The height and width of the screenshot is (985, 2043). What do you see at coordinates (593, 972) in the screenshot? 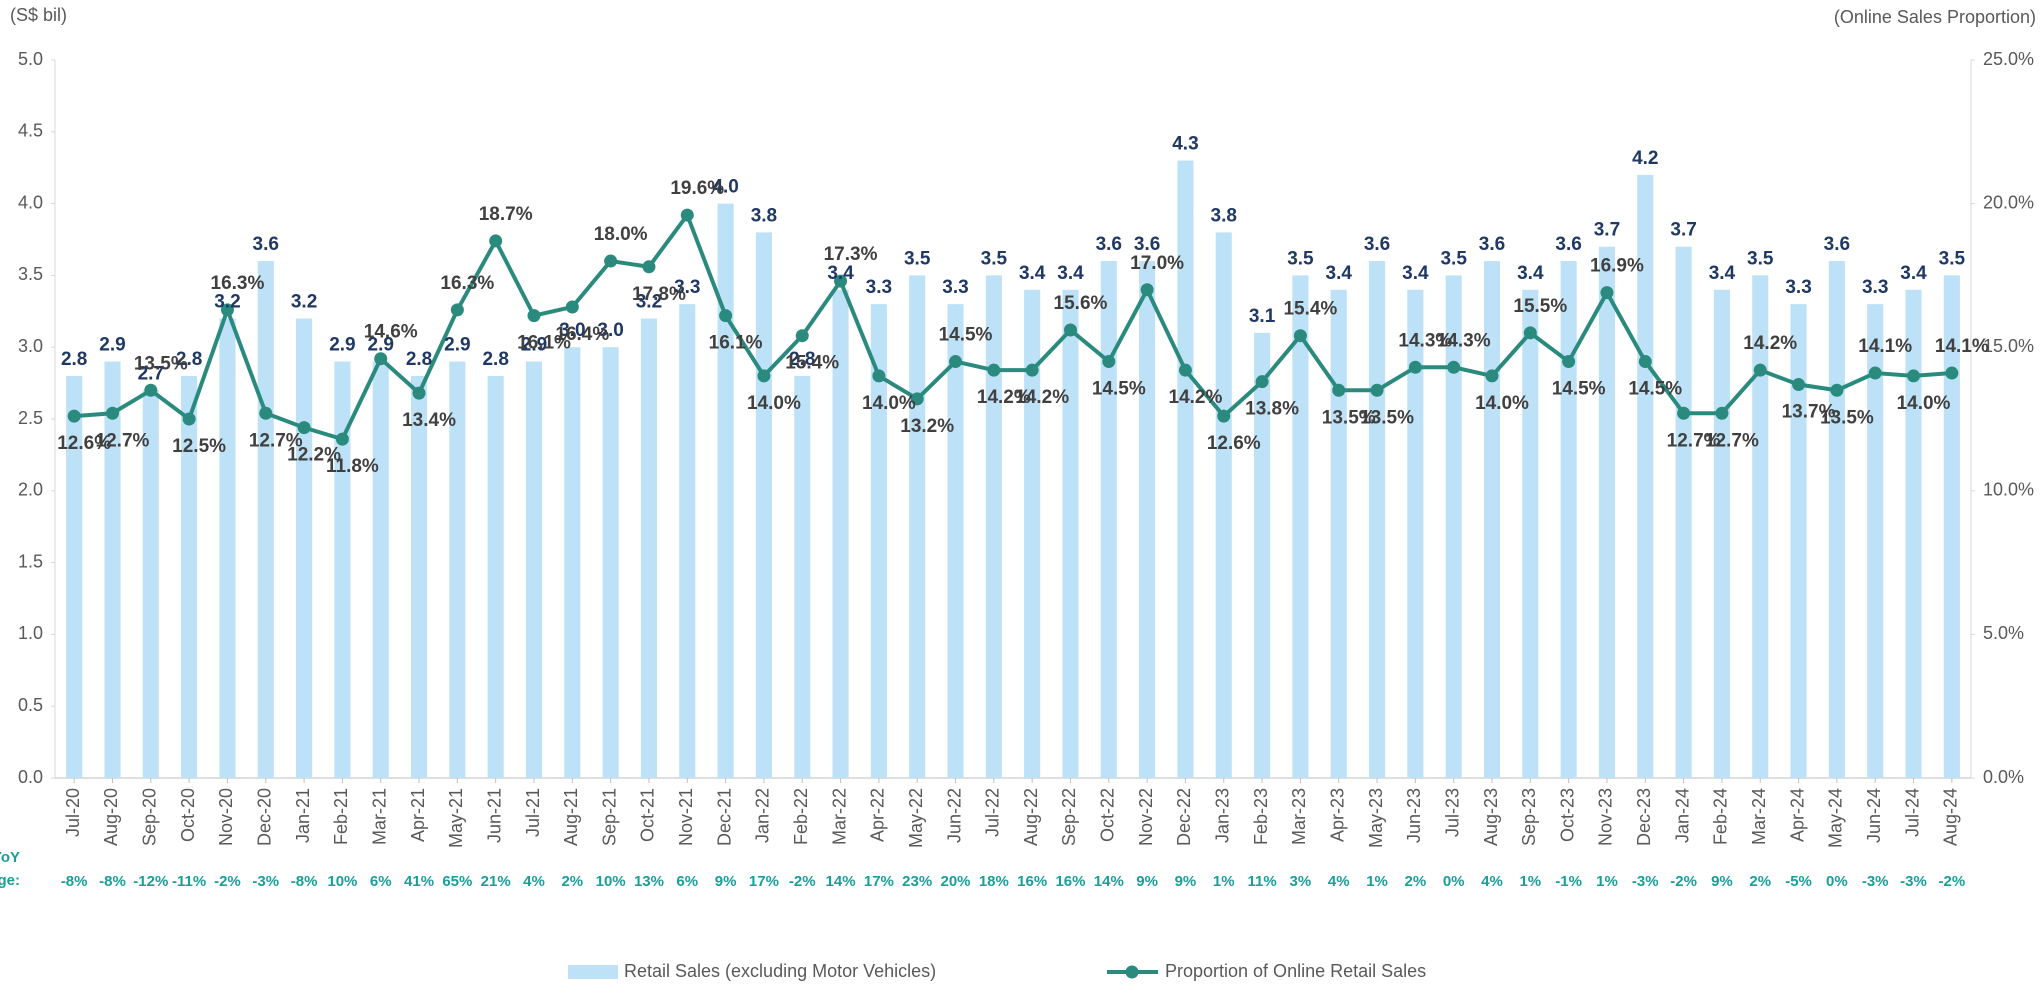
I see `legend-swatch` at bounding box center [593, 972].